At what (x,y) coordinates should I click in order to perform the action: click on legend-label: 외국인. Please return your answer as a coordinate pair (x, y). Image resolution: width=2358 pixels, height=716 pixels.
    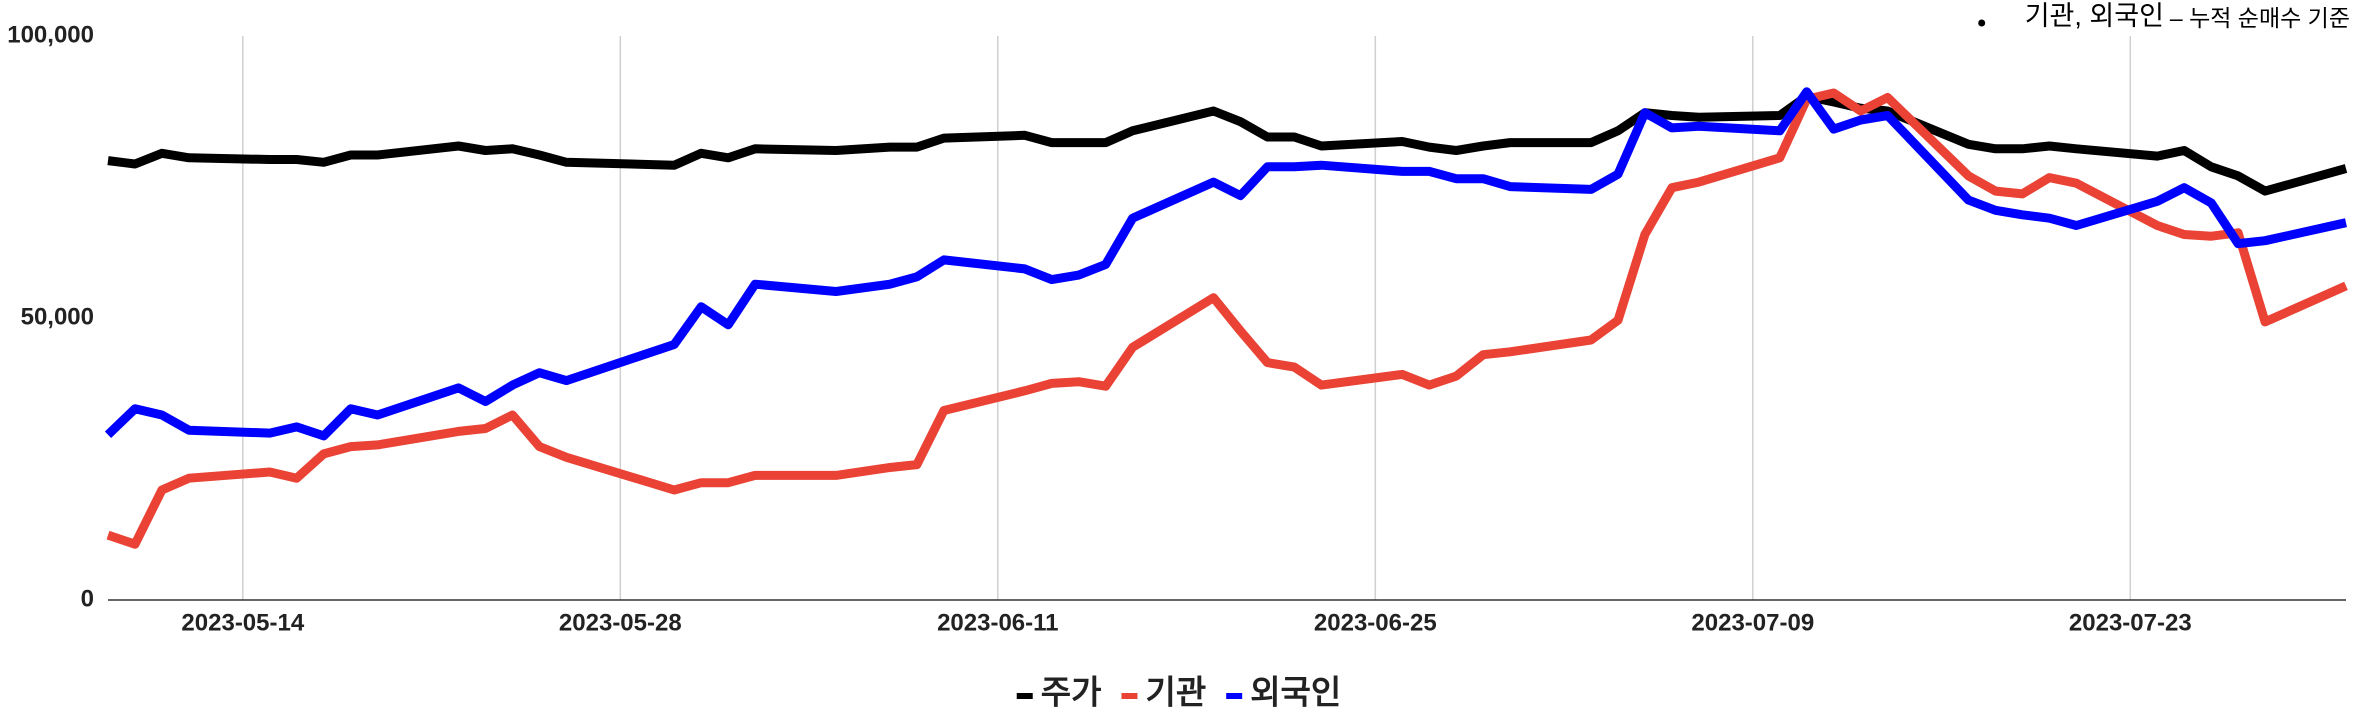
    Looking at the image, I should click on (1295, 692).